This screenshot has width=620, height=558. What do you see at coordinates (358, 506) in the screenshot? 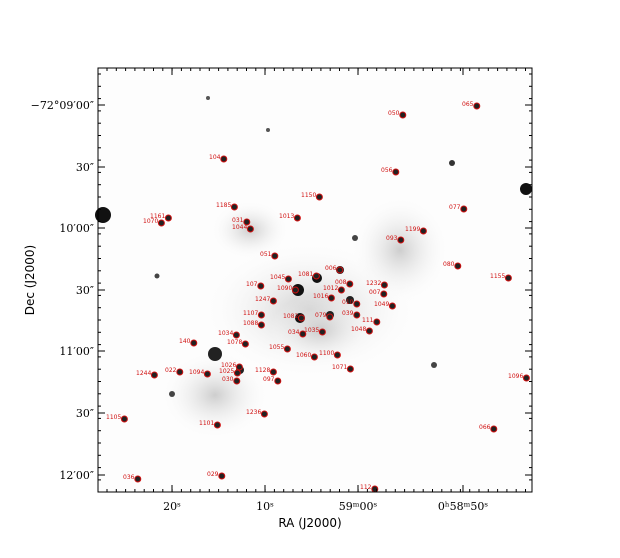
I see `x-tick-label: 59ᵐ00ˢ` at bounding box center [358, 506].